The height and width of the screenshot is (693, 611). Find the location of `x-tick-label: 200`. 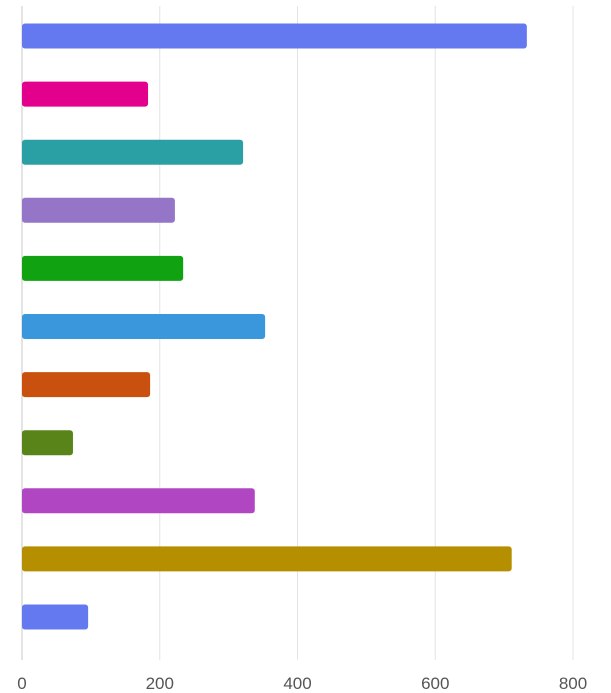

x-tick-label: 200 is located at coordinates (160, 683).